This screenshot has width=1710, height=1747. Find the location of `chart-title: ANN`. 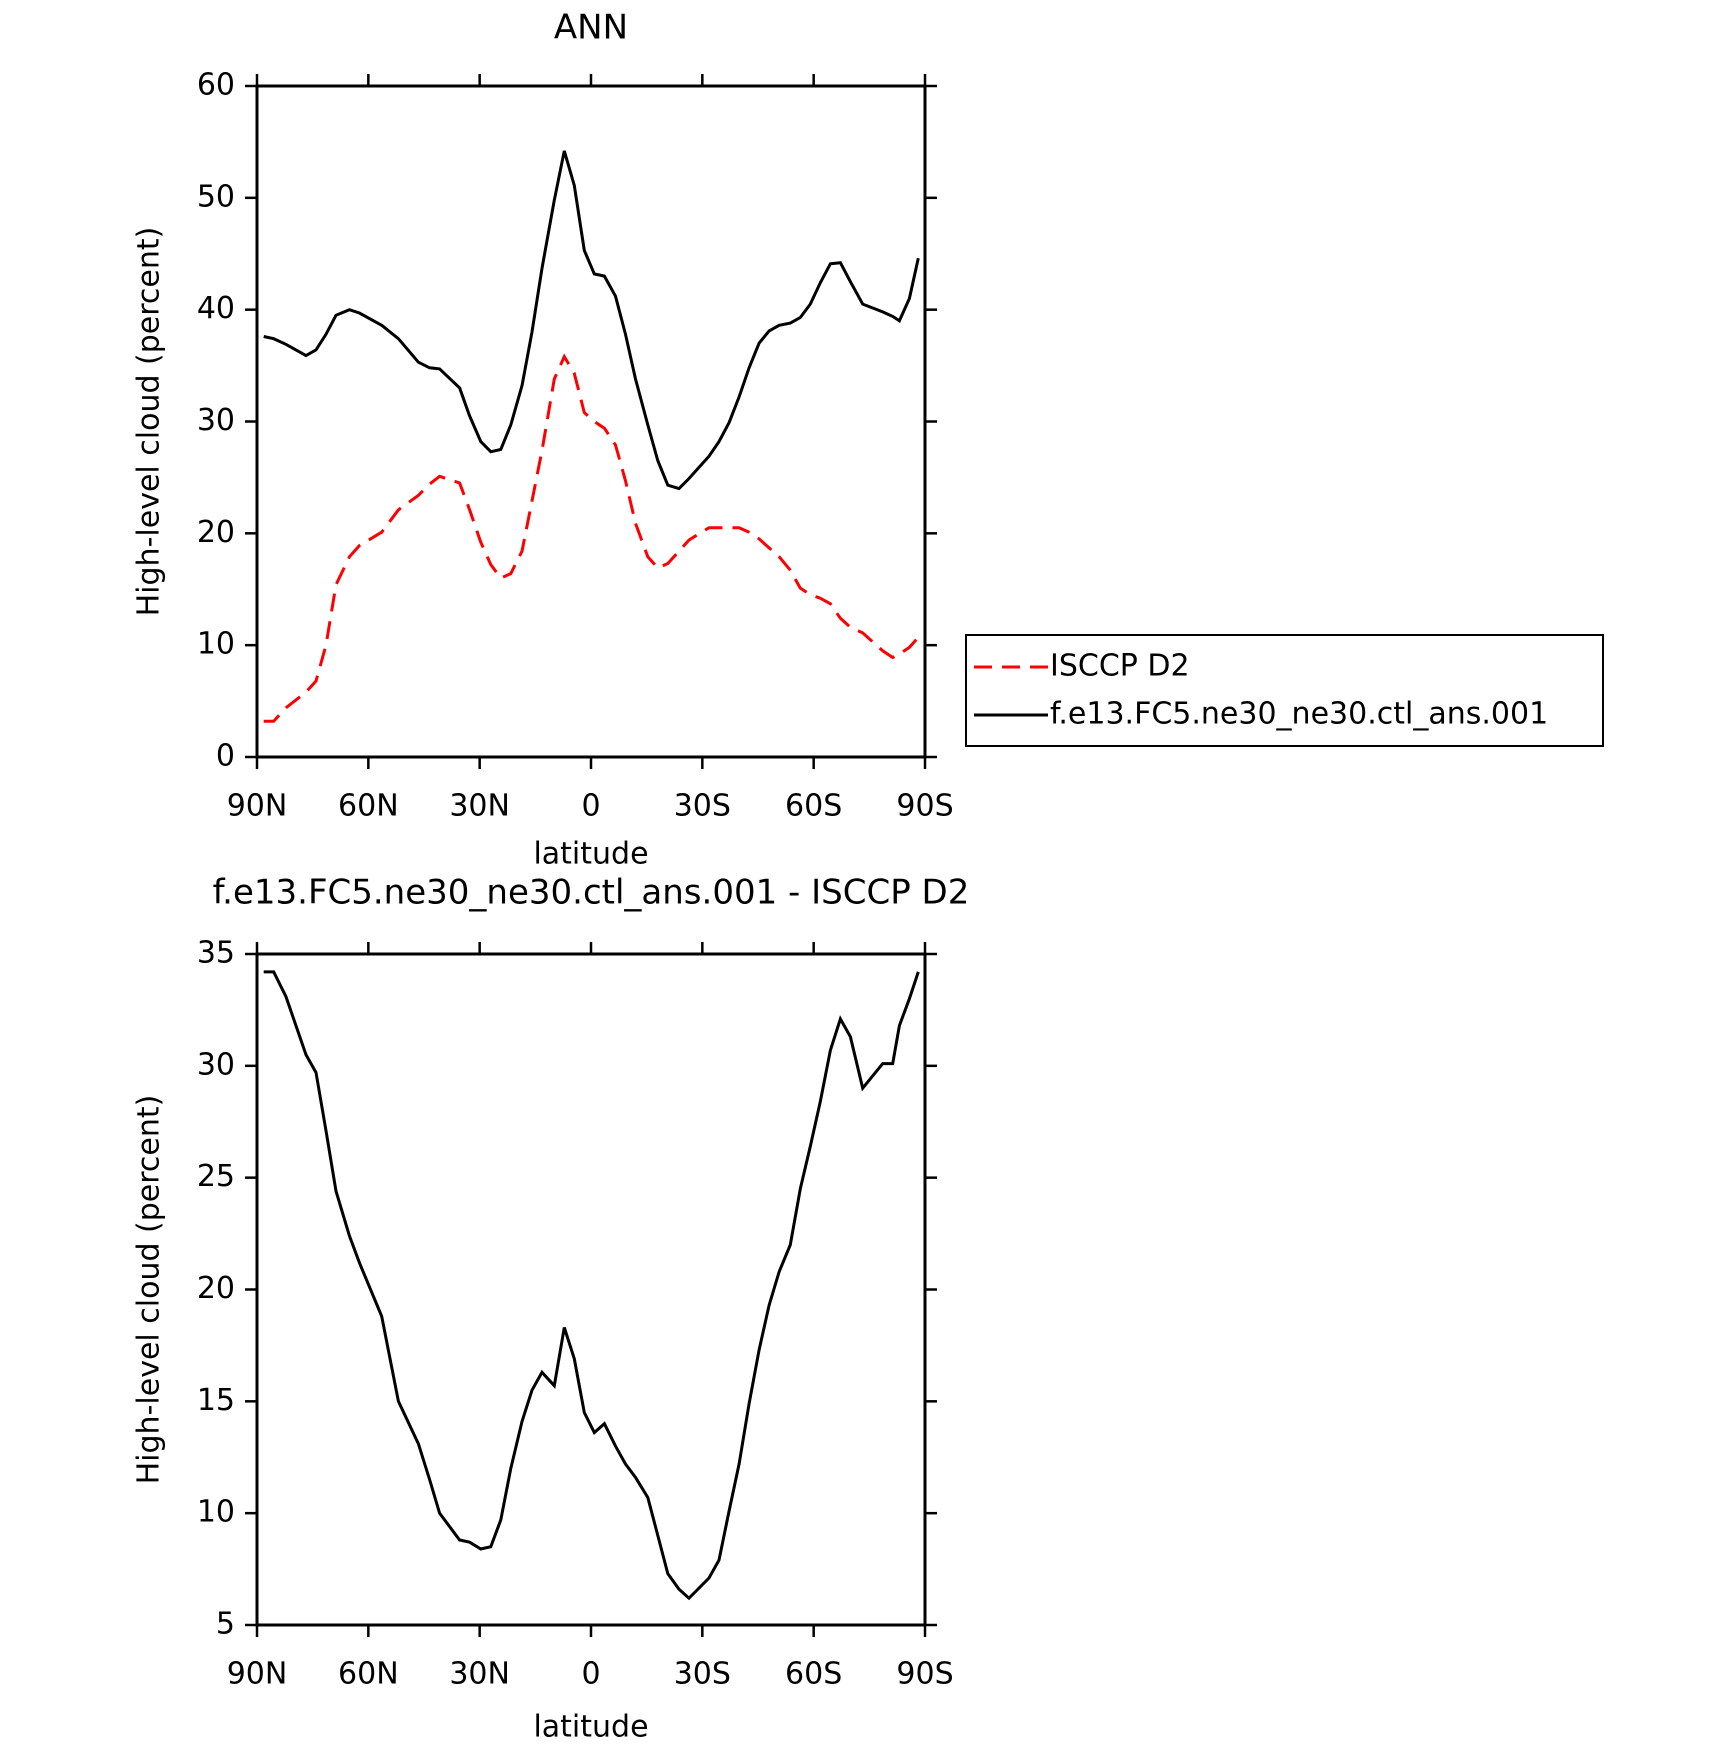

chart-title: ANN is located at coordinates (591, 28).